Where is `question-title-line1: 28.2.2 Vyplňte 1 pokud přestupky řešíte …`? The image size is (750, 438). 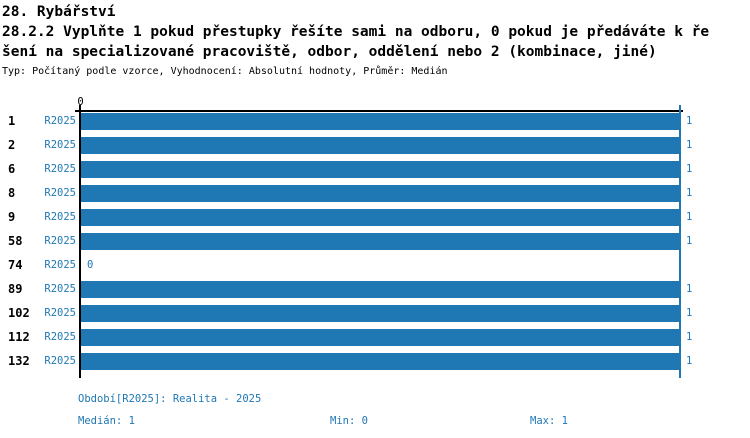 question-title-line1: 28.2.2 Vyplňte 1 pokud přestupky řešíte … is located at coordinates (356, 32).